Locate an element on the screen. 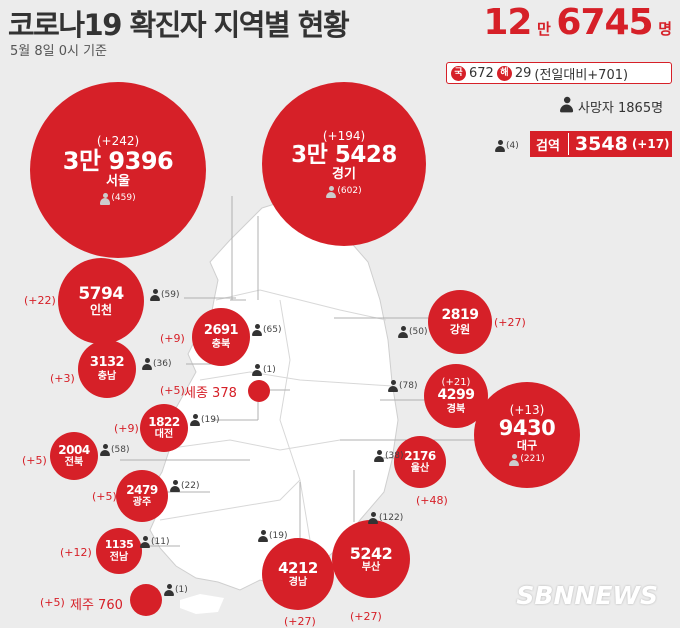 The width and height of the screenshot is (680, 628). quarantine-box: 검역 3548 (+17) is located at coordinates (601, 144).